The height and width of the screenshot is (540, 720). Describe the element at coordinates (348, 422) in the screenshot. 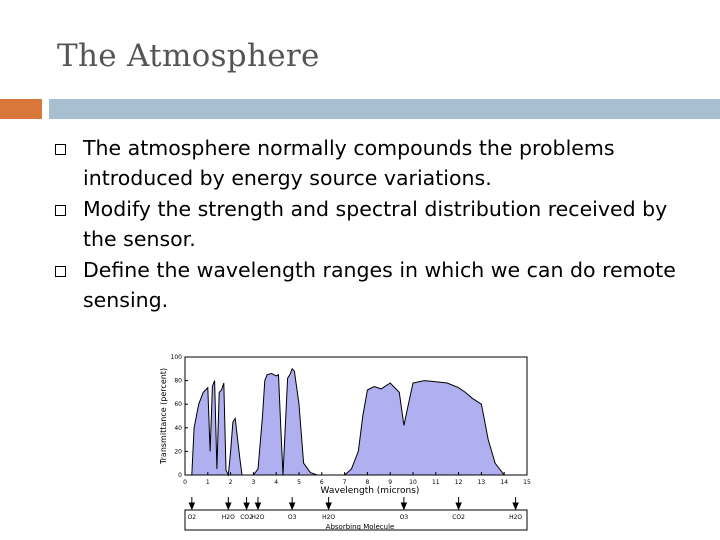

I see `transmittance-area` at that location.